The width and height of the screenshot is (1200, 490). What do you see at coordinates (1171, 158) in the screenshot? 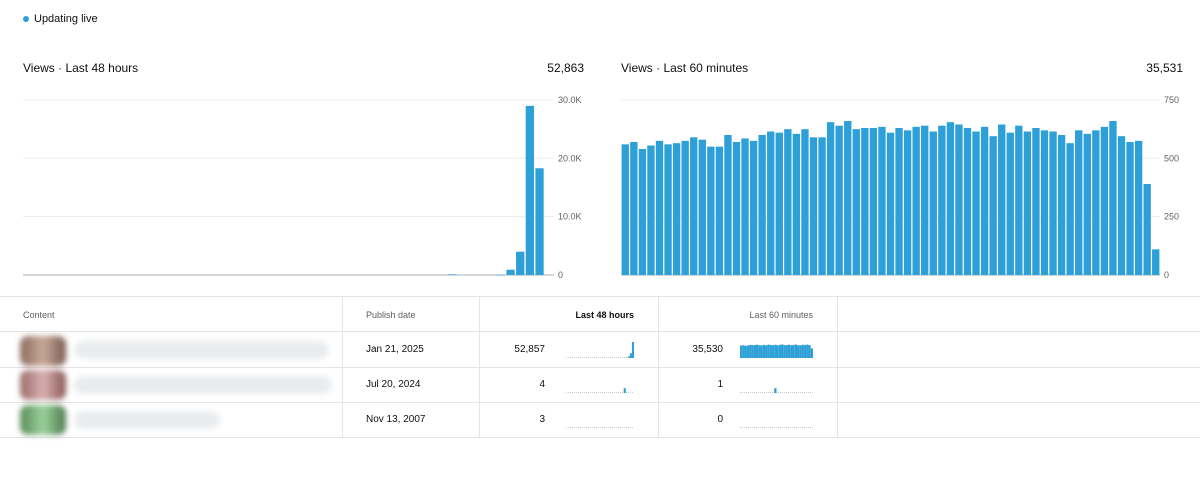
I see `y-tick-label: 500` at bounding box center [1171, 158].